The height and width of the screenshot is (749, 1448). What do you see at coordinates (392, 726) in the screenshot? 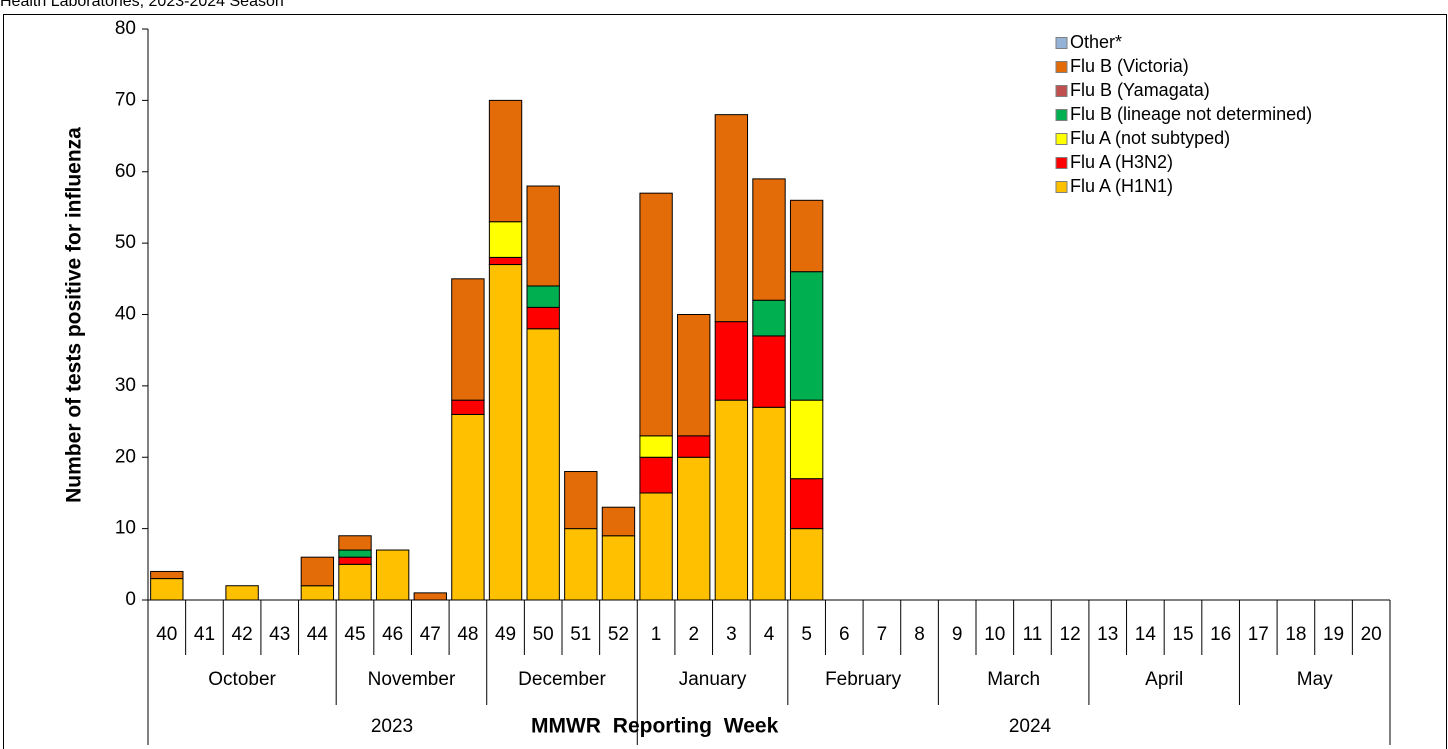
I see `year-label: 2023` at bounding box center [392, 726].